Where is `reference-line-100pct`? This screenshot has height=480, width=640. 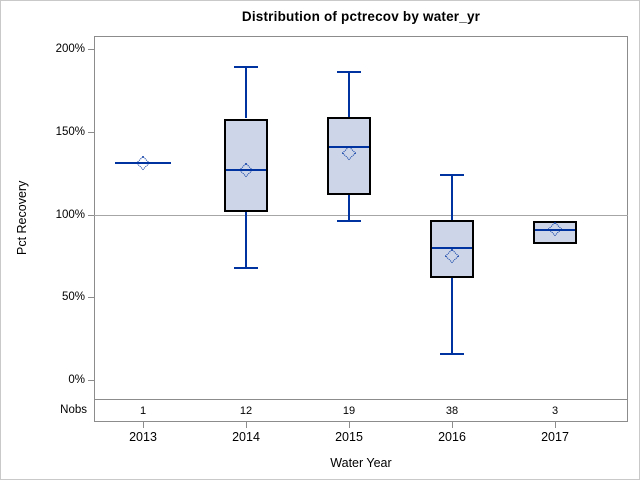 reference-line-100pct is located at coordinates (361, 215).